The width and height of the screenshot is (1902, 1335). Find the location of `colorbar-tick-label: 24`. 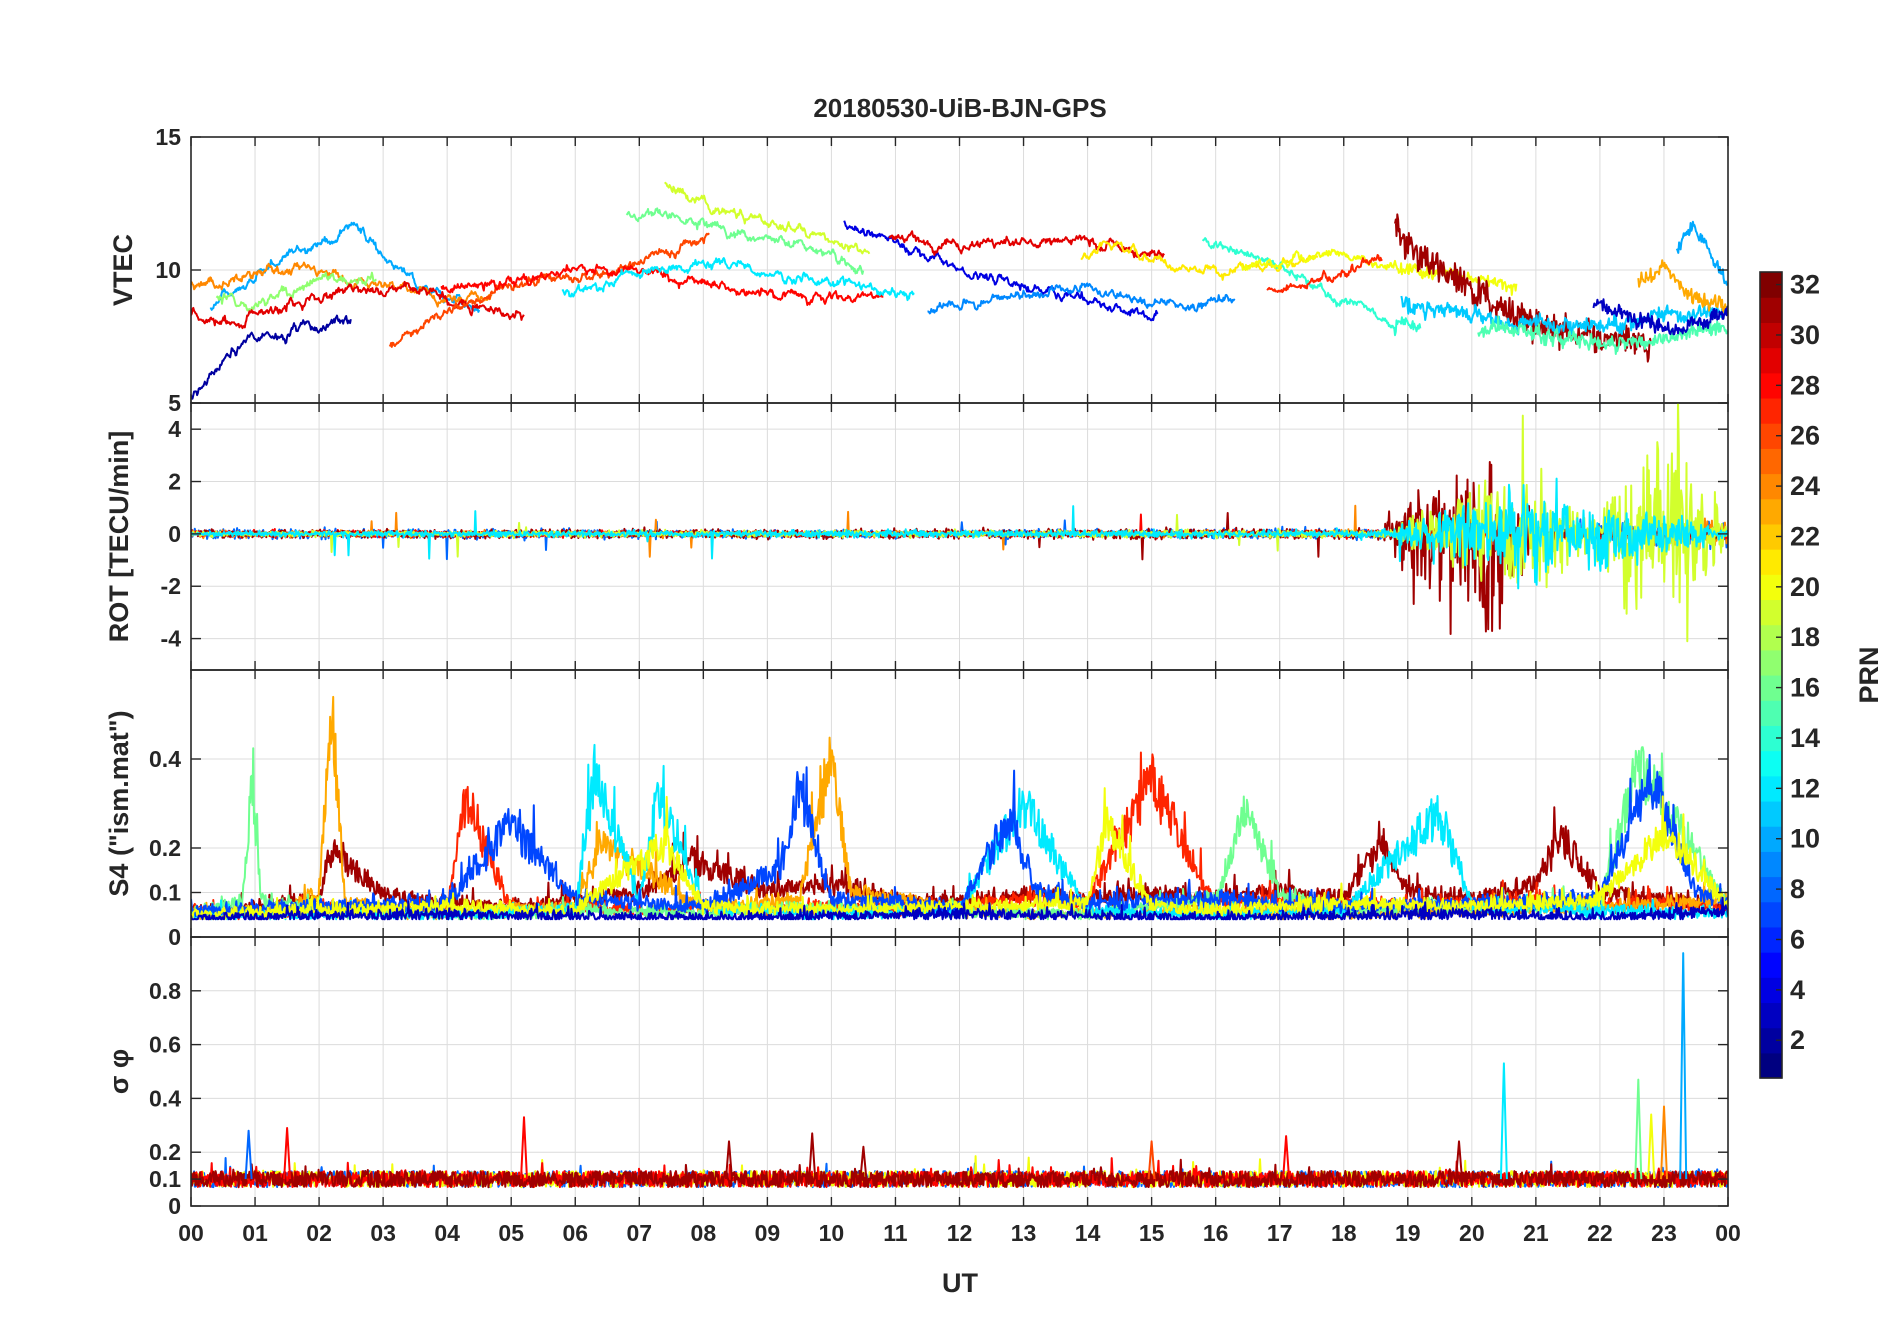

colorbar-tick-label: 24 is located at coordinates (1805, 486).